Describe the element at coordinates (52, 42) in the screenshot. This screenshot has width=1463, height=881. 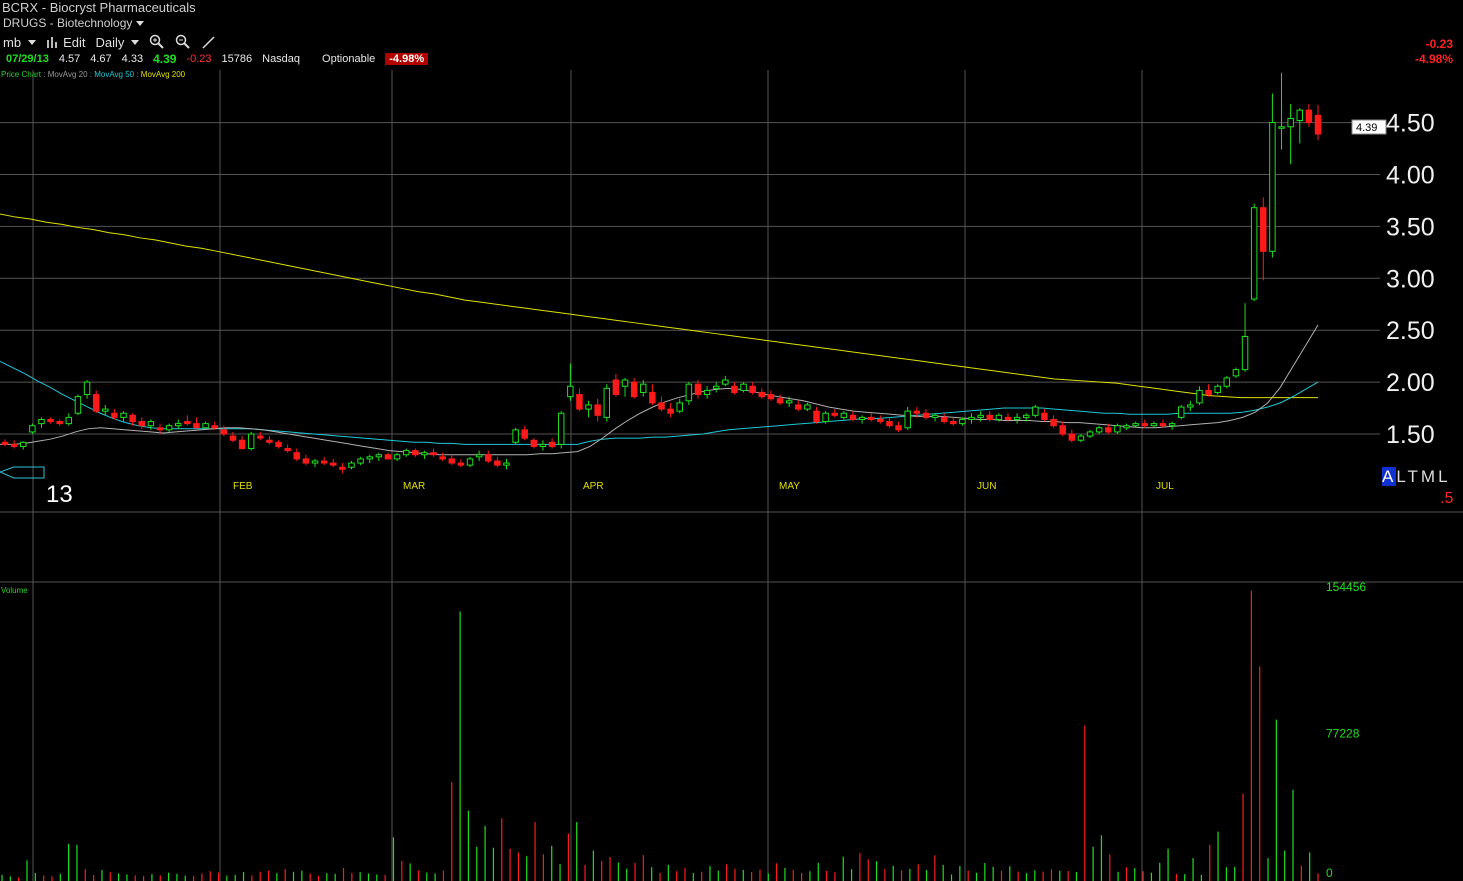
I see `bar-chart-icon` at that location.